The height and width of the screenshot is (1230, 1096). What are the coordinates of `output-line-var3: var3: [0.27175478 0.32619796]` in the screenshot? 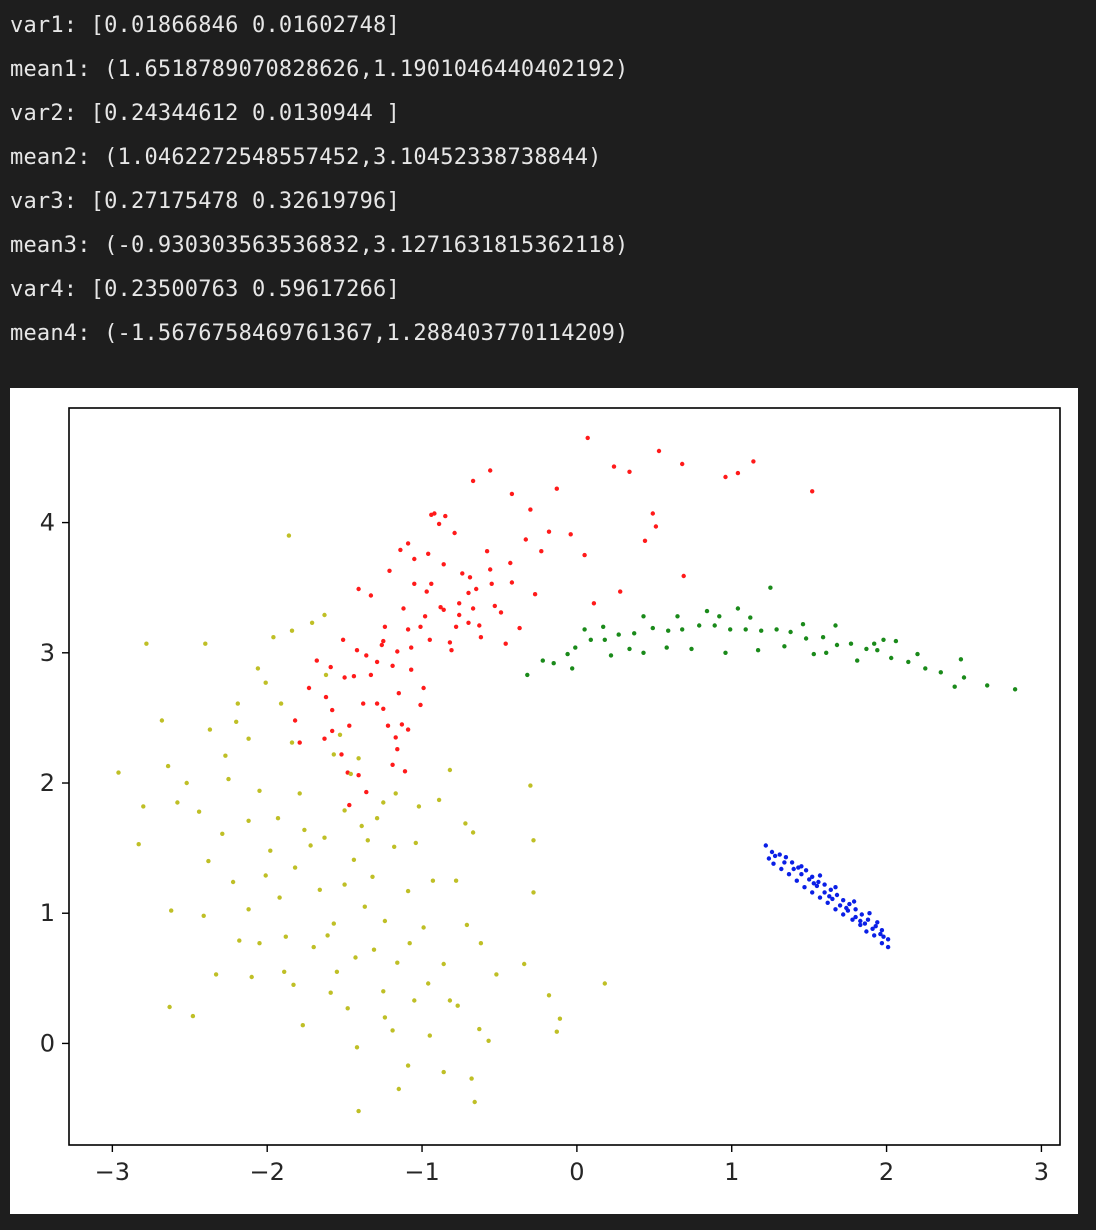 It's located at (205, 201).